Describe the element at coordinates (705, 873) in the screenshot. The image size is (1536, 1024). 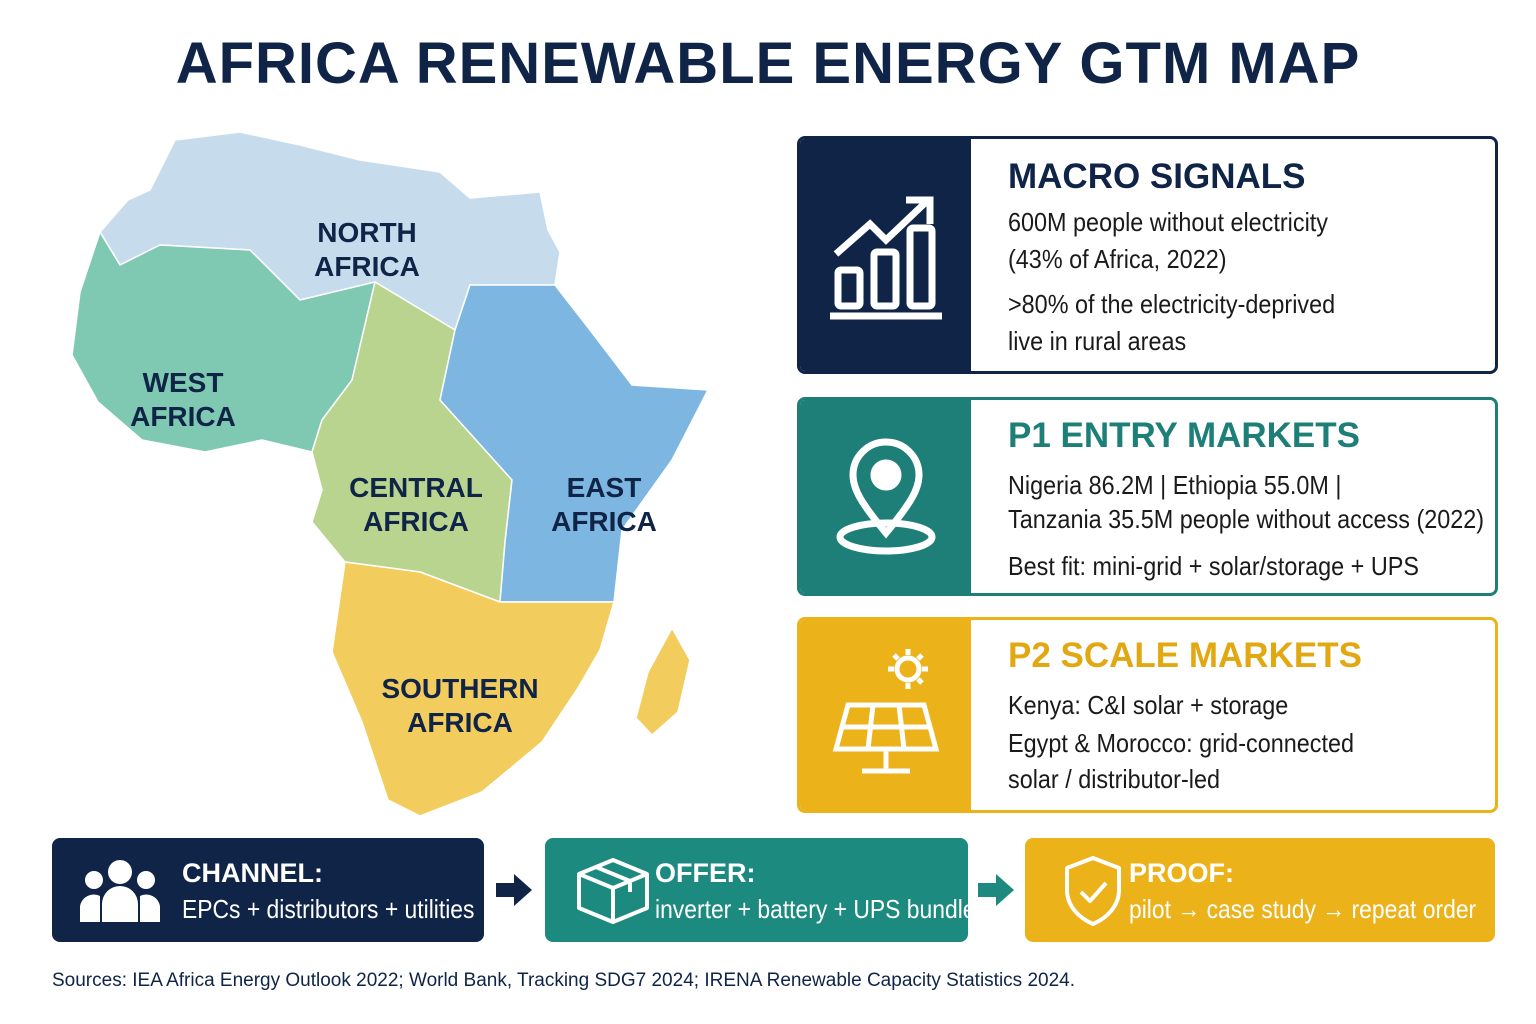
I see `step-heading: OFFER:` at that location.